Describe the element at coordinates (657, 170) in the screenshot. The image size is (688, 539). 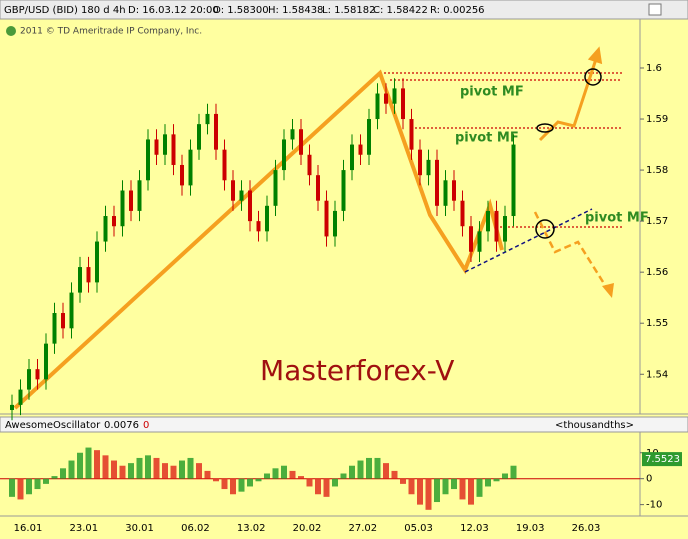
I see `y-tick-label: 1.58` at that location.